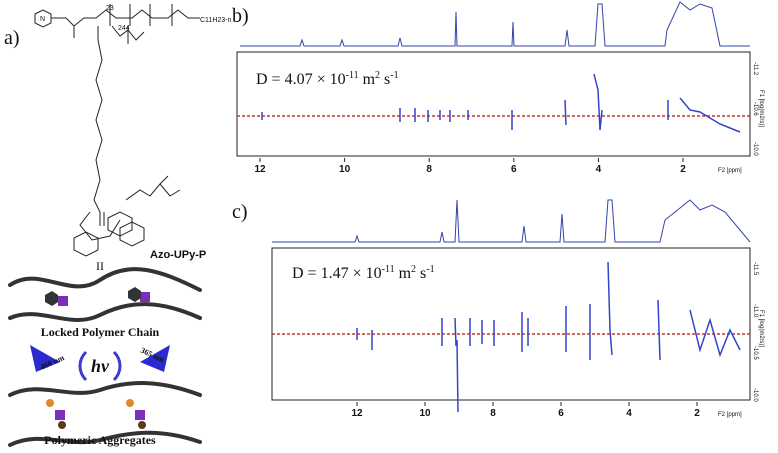  What do you see at coordinates (755, 69) in the screenshot?
I see `y-tick-label: -11.2` at bounding box center [755, 69].